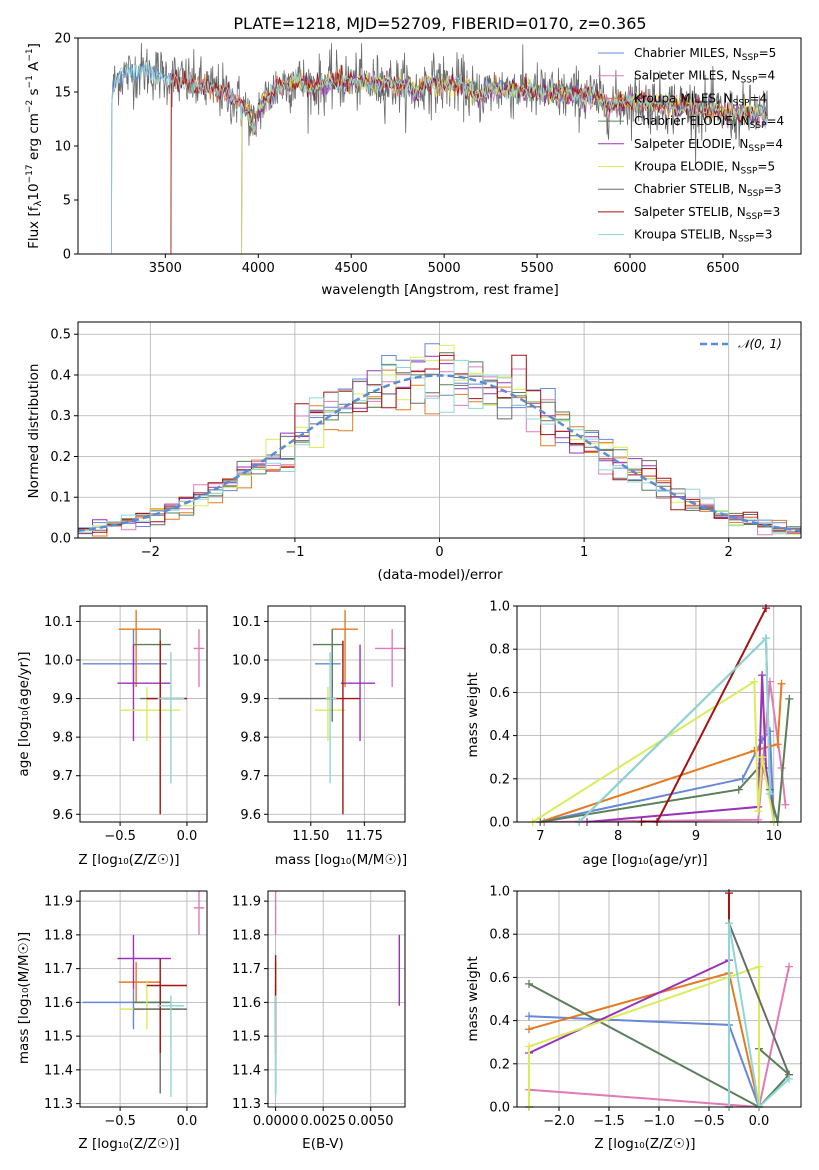  Describe the element at coordinates (250, 699) in the screenshot. I see `age-vs-mass-ytick-label: 9.9` at that location.